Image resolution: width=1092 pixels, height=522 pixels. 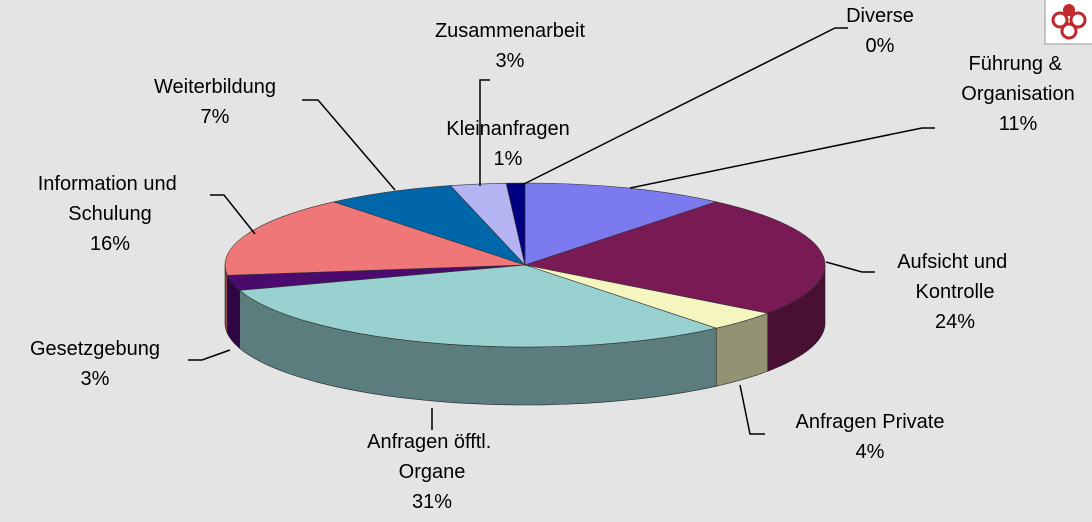 I want to click on slice-label: Aufsicht und Kontrolle, so click(x=955, y=277).